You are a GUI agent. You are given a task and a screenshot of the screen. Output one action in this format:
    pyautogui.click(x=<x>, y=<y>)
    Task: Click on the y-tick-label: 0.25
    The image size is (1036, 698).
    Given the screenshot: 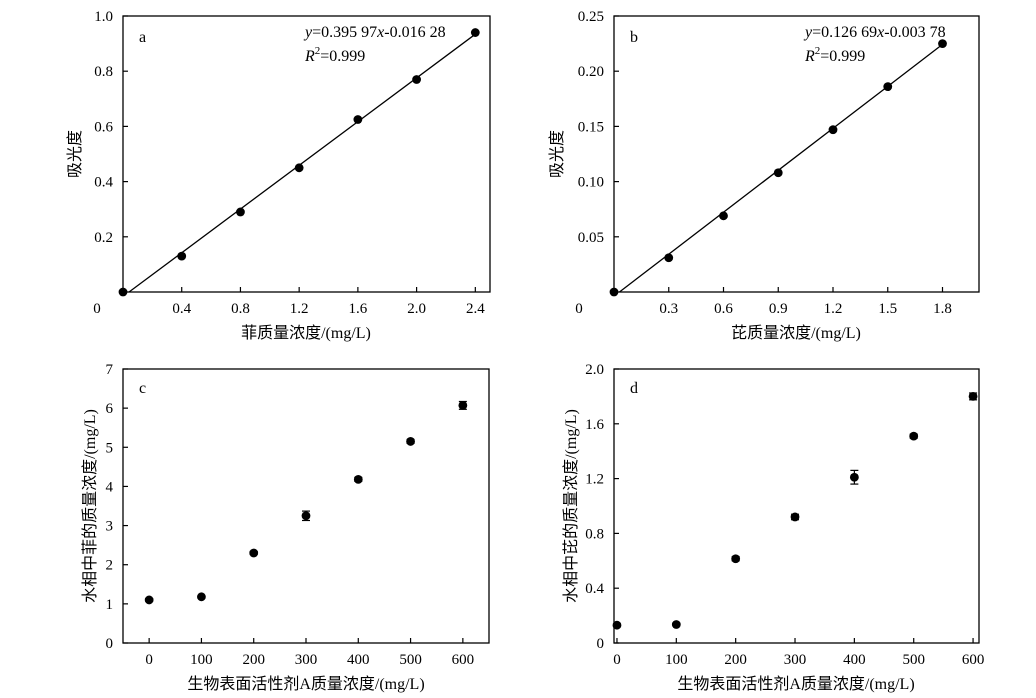 What is the action you would take?
    pyautogui.click(x=591, y=17)
    